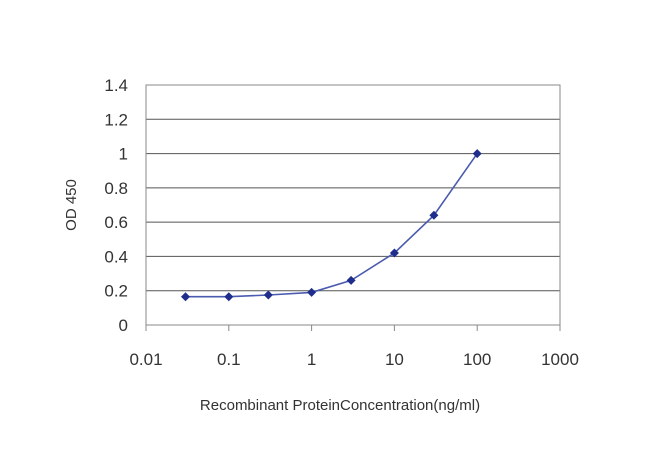 Image resolution: width=650 pixels, height=466 pixels. I want to click on x-tick-label: 100, so click(477, 359).